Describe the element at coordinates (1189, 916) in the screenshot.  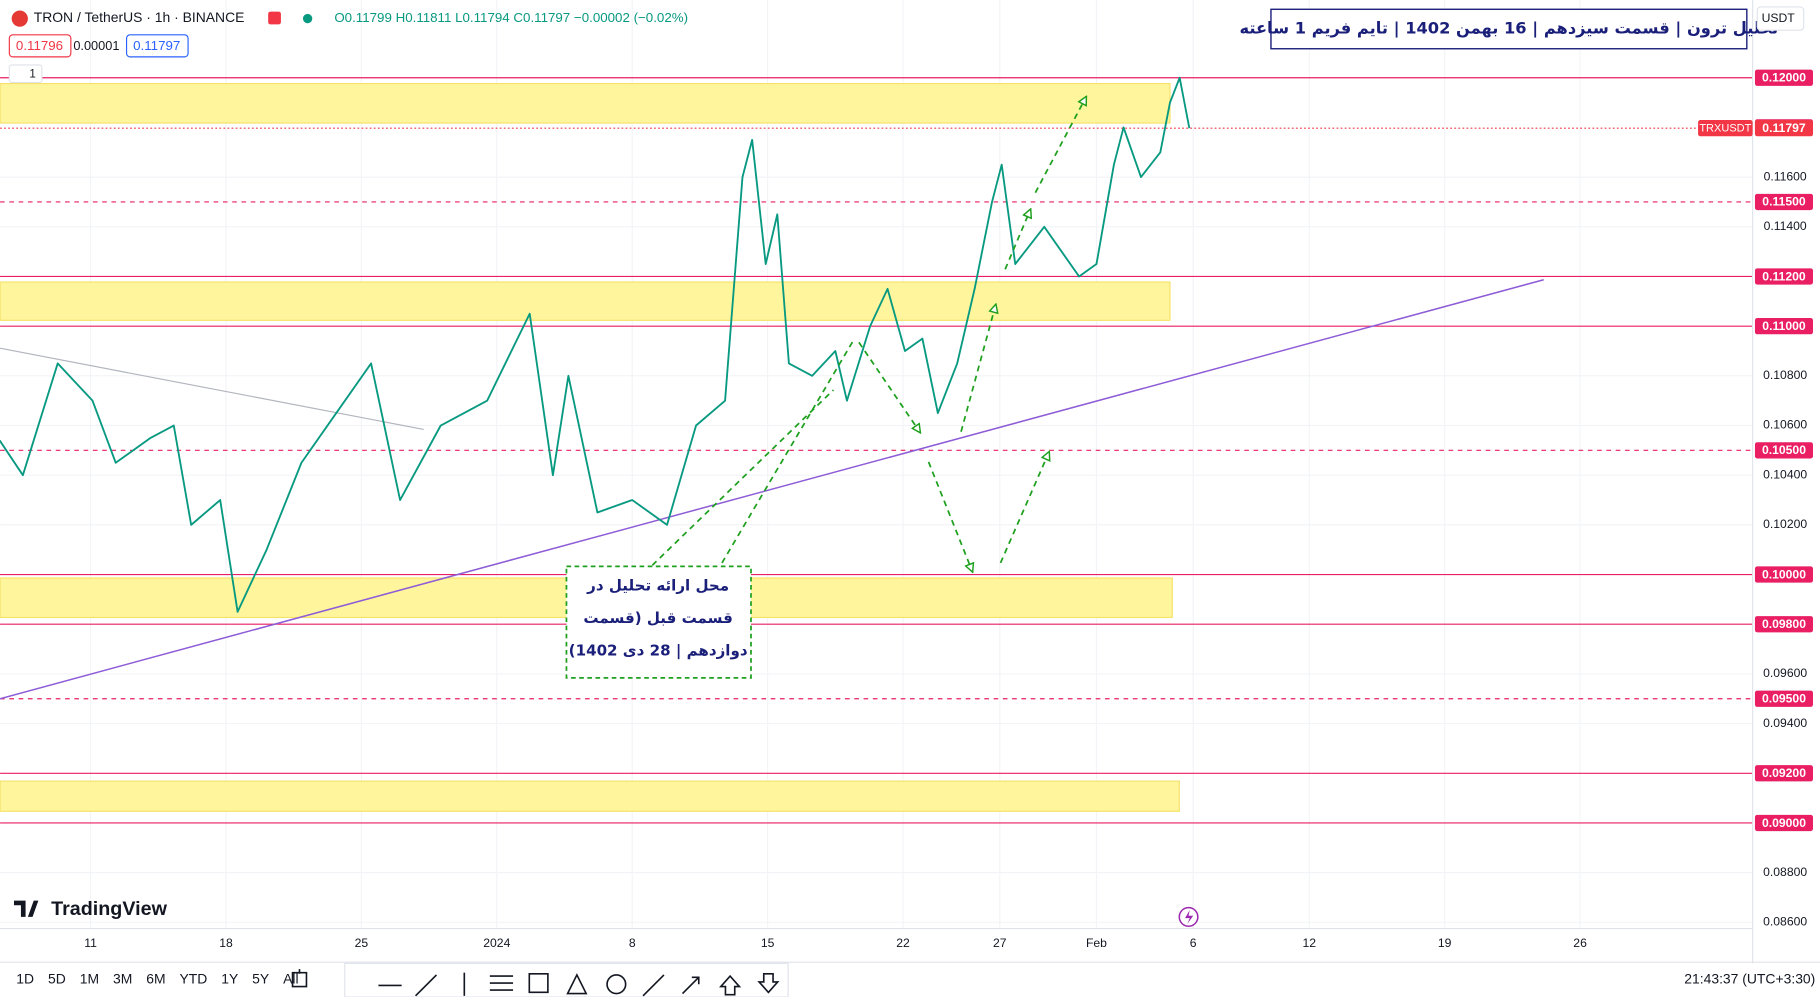
I see `event-bolt` at that location.